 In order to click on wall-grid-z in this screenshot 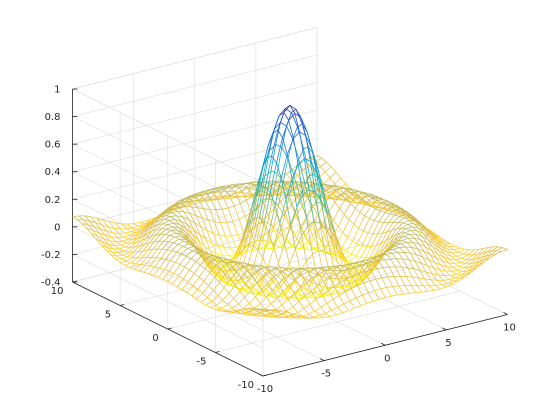, I will do `click(195, 168)`.